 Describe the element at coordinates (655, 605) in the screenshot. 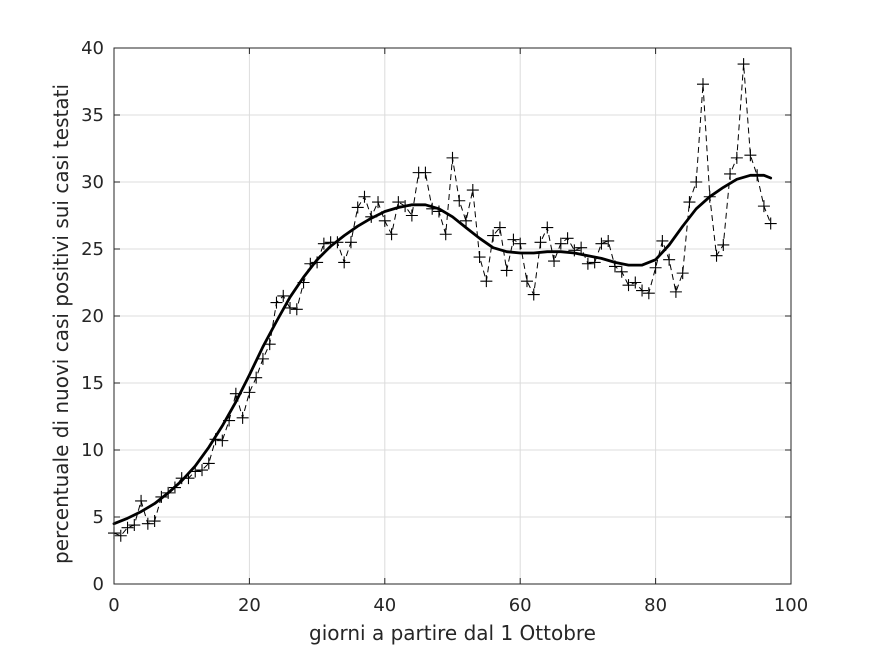

I see `x-tick-label: 80` at that location.